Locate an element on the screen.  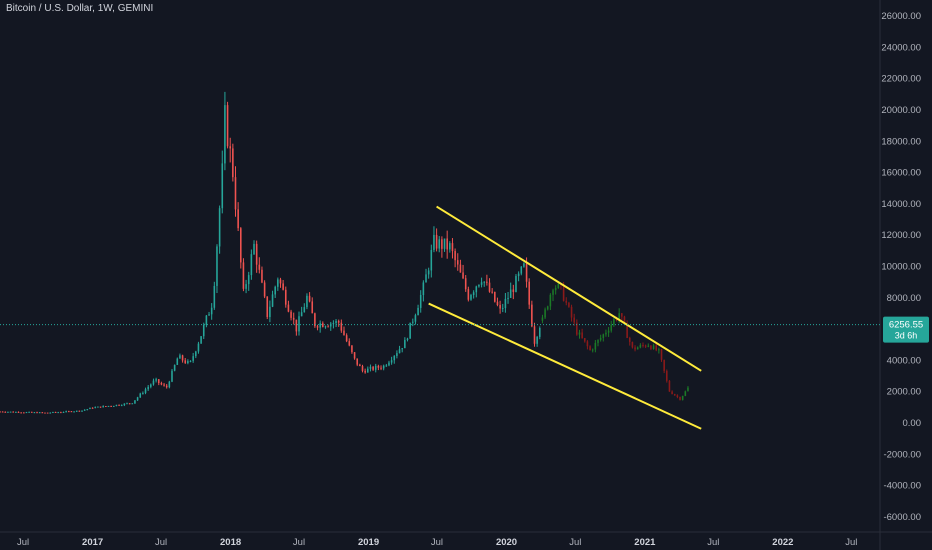
channel-upper-line is located at coordinates (569, 288).